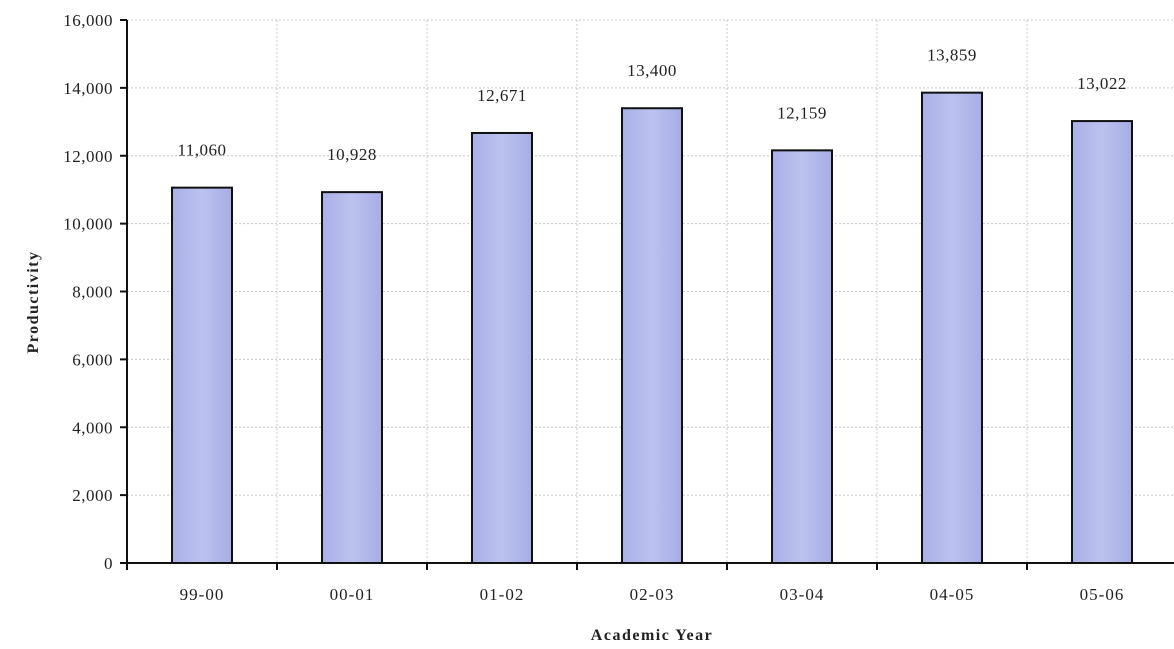 The width and height of the screenshot is (1174, 649). I want to click on data-label-05-06: 13,022, so click(1102, 83).